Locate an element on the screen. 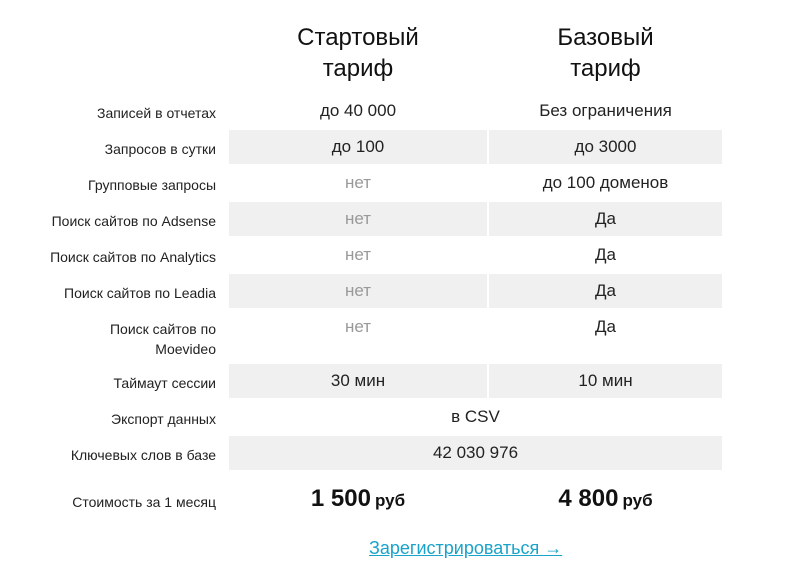 This screenshot has height=569, width=810. plan-title-base-line1: Базовый is located at coordinates (605, 37).